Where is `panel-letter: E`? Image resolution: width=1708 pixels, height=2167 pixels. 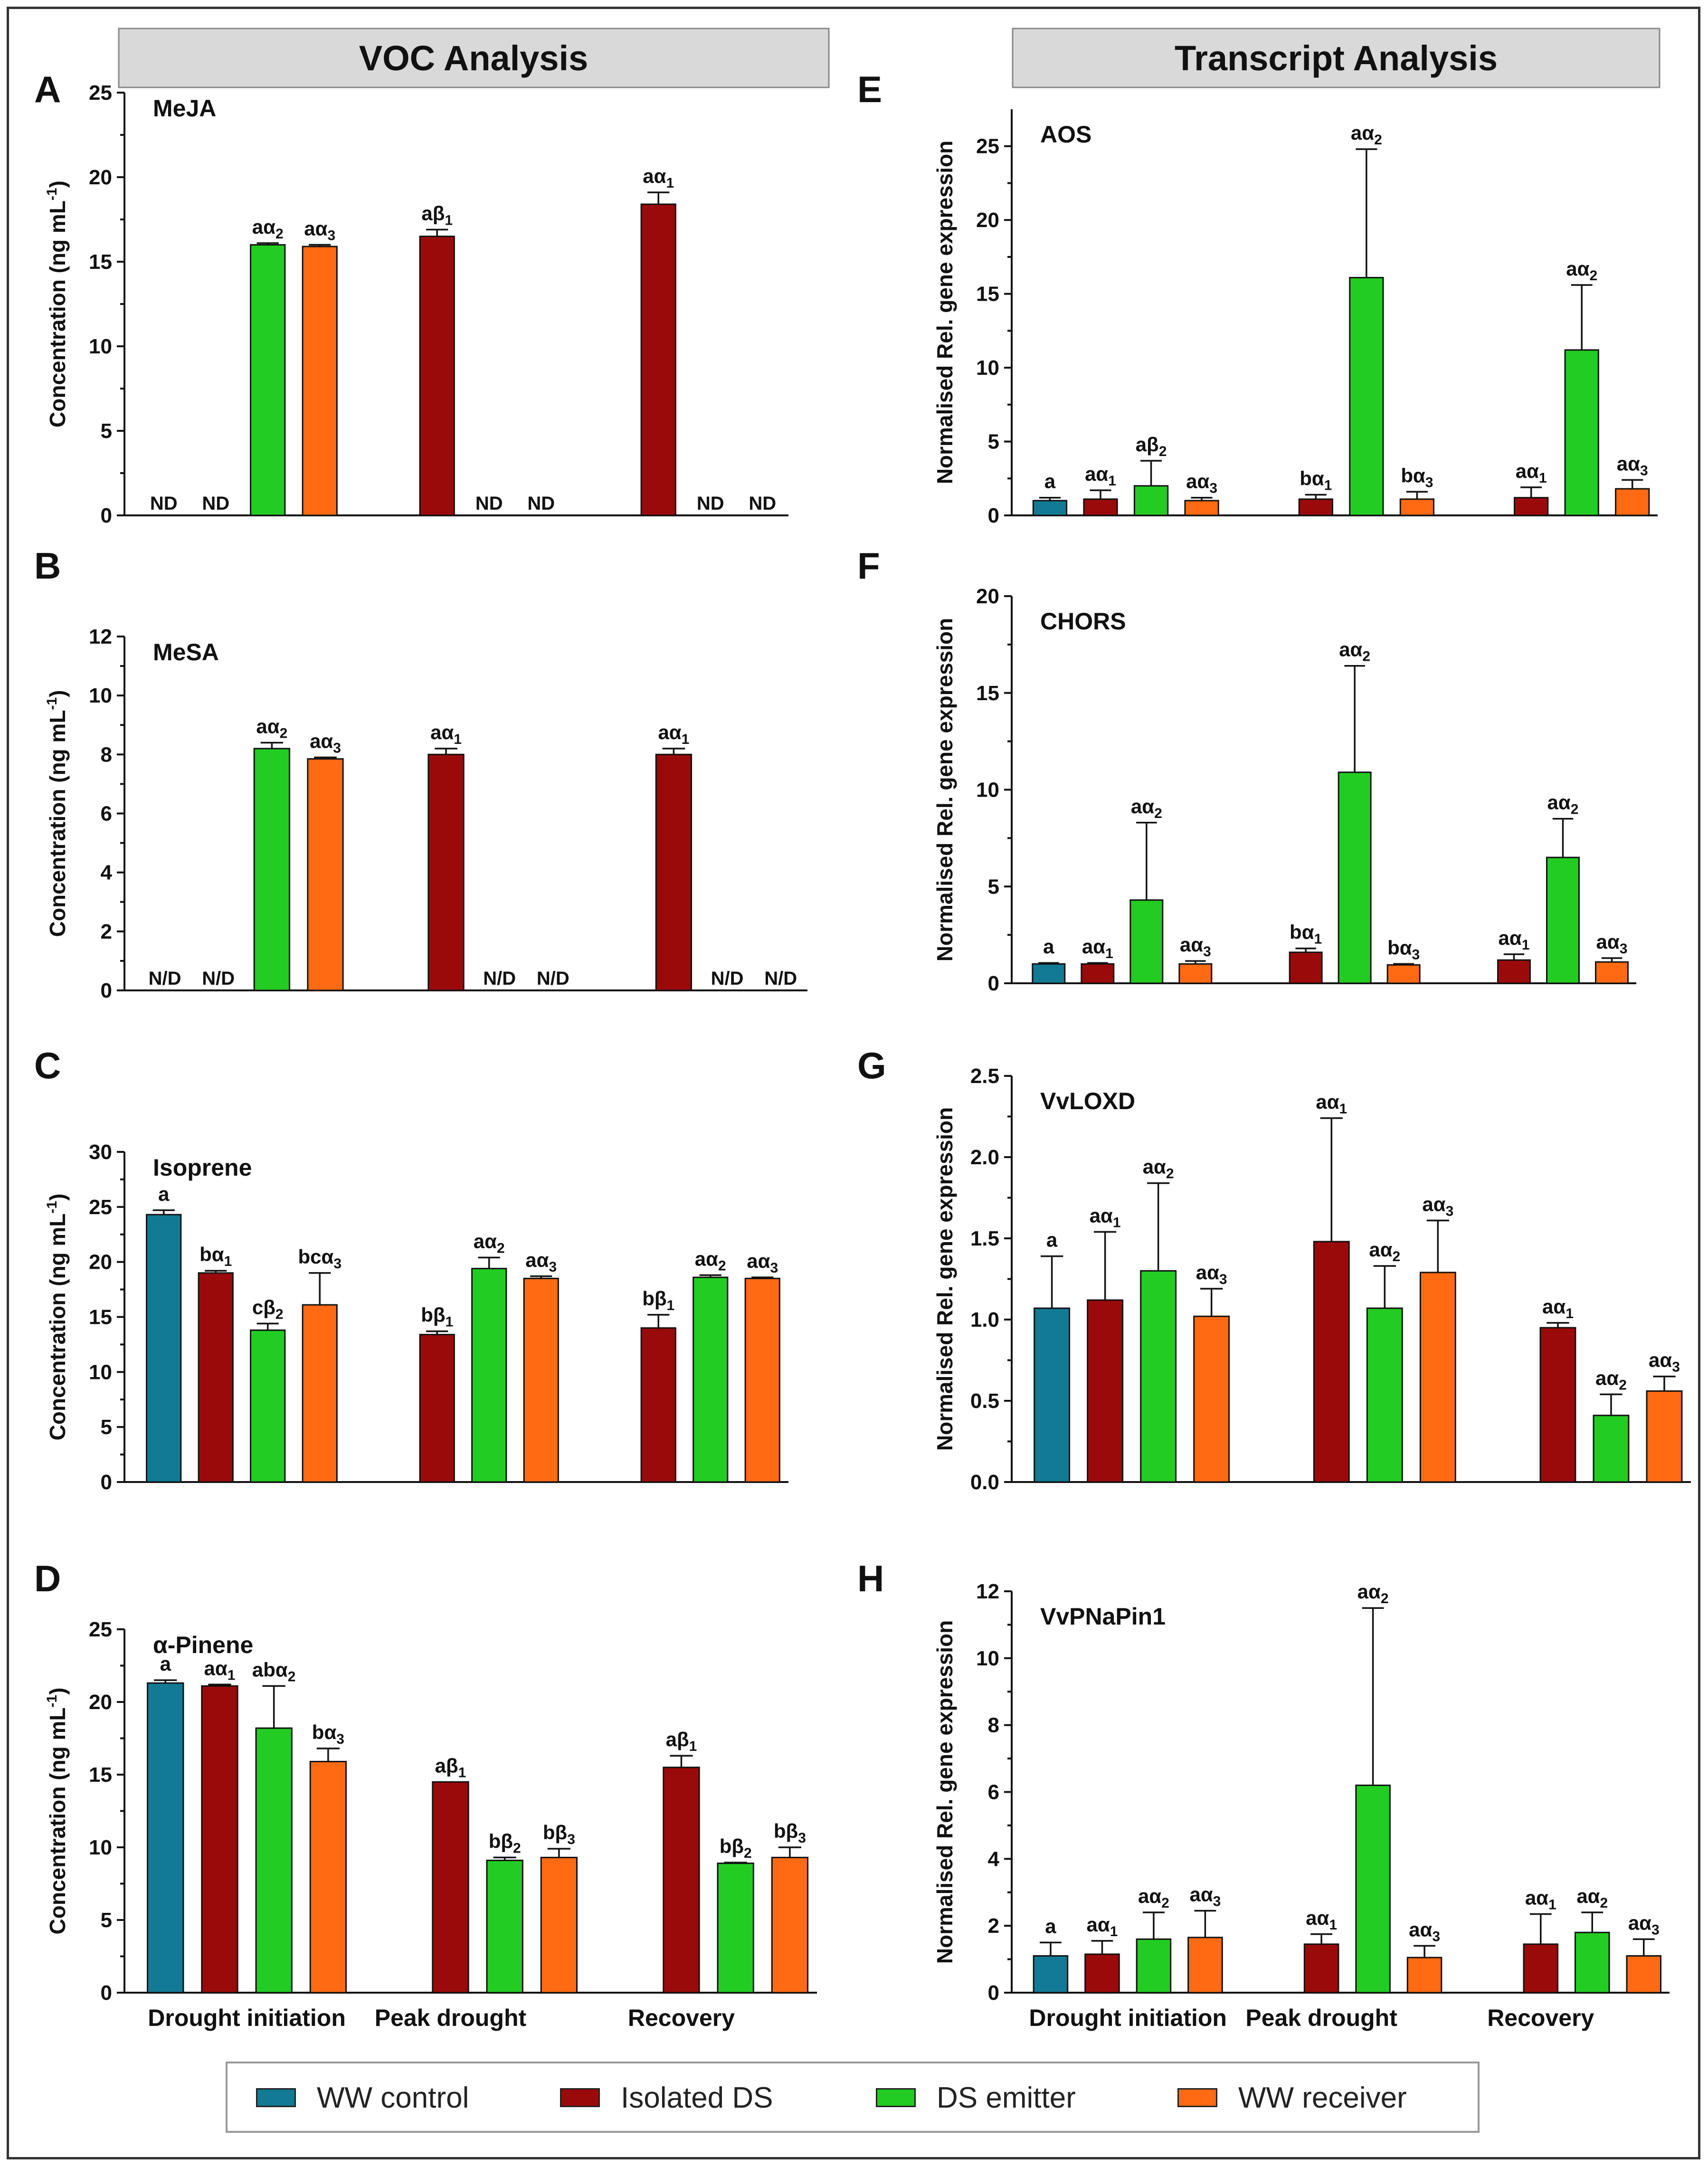 panel-letter: E is located at coordinates (869, 89).